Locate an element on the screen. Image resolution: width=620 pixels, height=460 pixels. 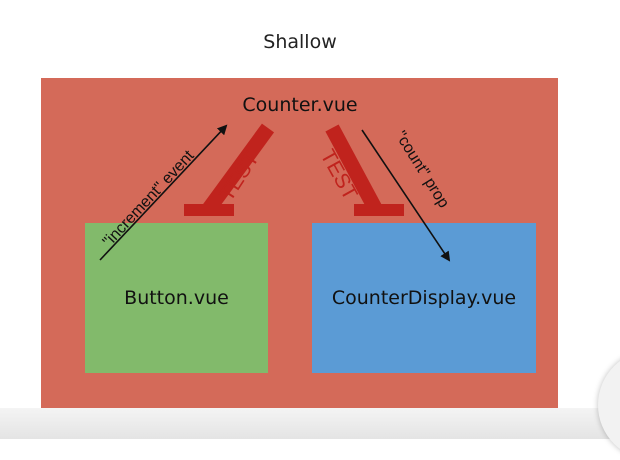
increment-event-arrow is located at coordinates (163, 192).